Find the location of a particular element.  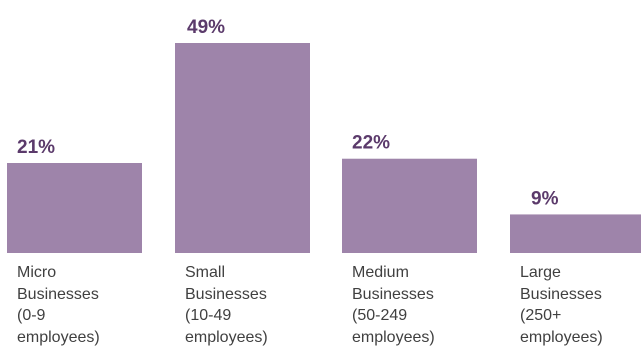

category-label-2: Medium Businesses (50-249 employees) is located at coordinates (422, 305).